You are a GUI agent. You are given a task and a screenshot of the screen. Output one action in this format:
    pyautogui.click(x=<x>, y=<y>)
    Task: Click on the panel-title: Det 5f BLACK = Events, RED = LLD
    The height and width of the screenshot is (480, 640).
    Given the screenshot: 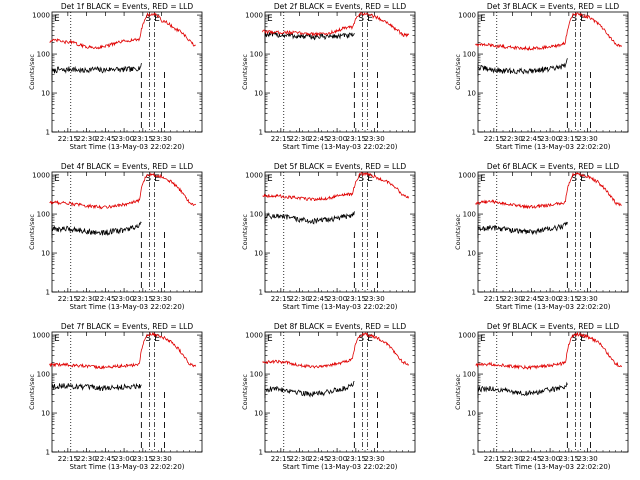 What is the action you would take?
    pyautogui.click(x=340, y=166)
    